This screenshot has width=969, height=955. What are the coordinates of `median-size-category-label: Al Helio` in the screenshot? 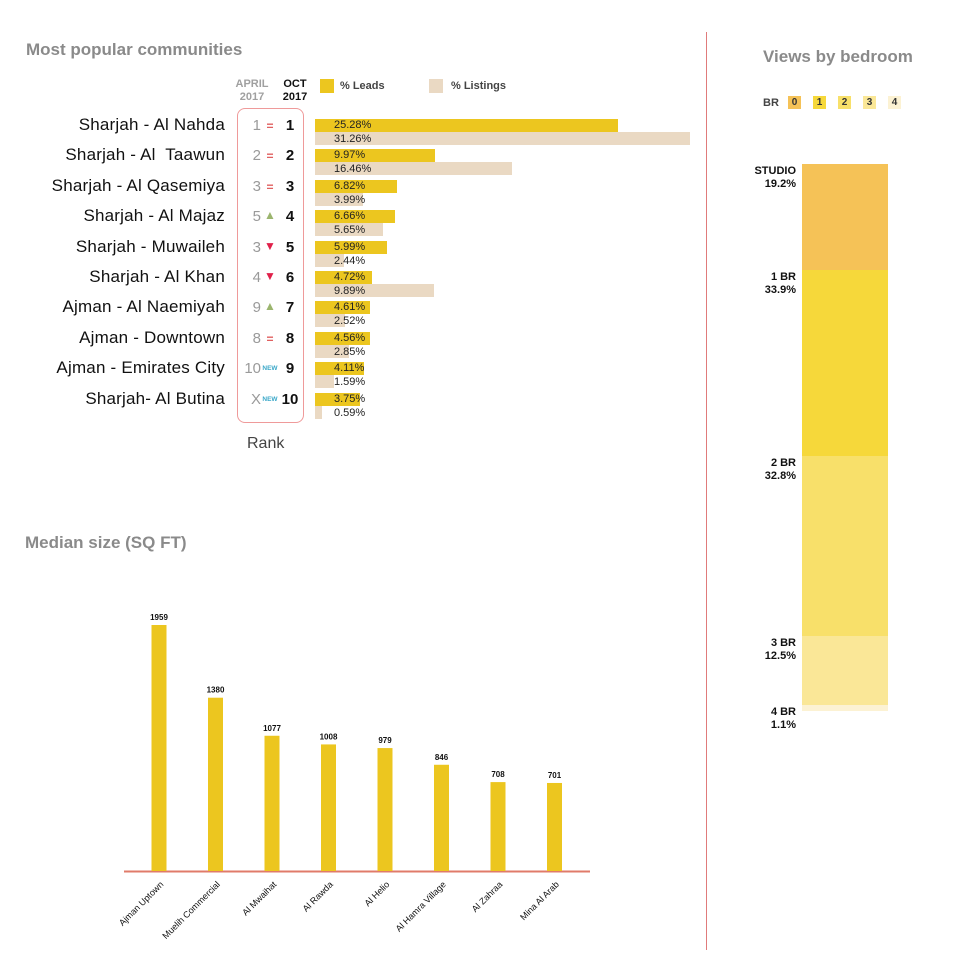 It's located at (376, 893).